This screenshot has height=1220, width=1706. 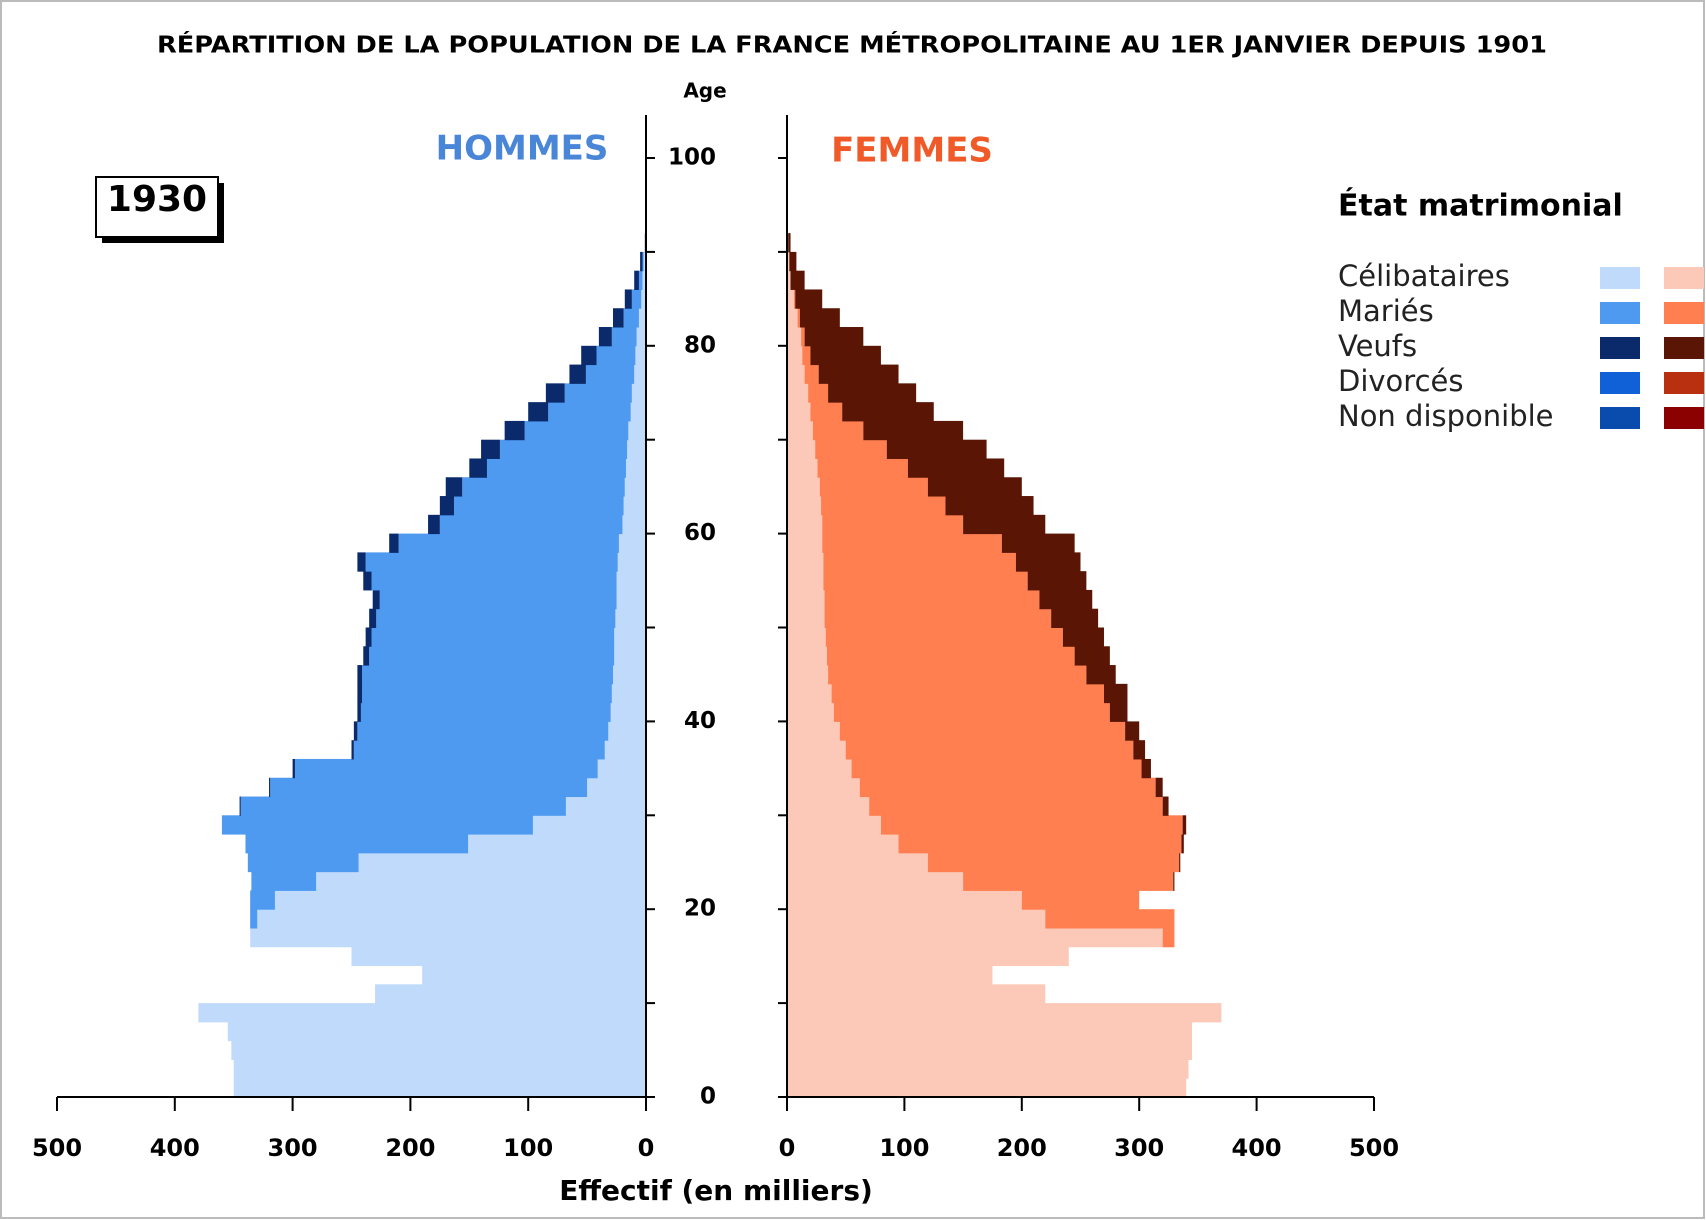 What do you see at coordinates (700, 533) in the screenshot?
I see `y-tick-label: 60` at bounding box center [700, 533].